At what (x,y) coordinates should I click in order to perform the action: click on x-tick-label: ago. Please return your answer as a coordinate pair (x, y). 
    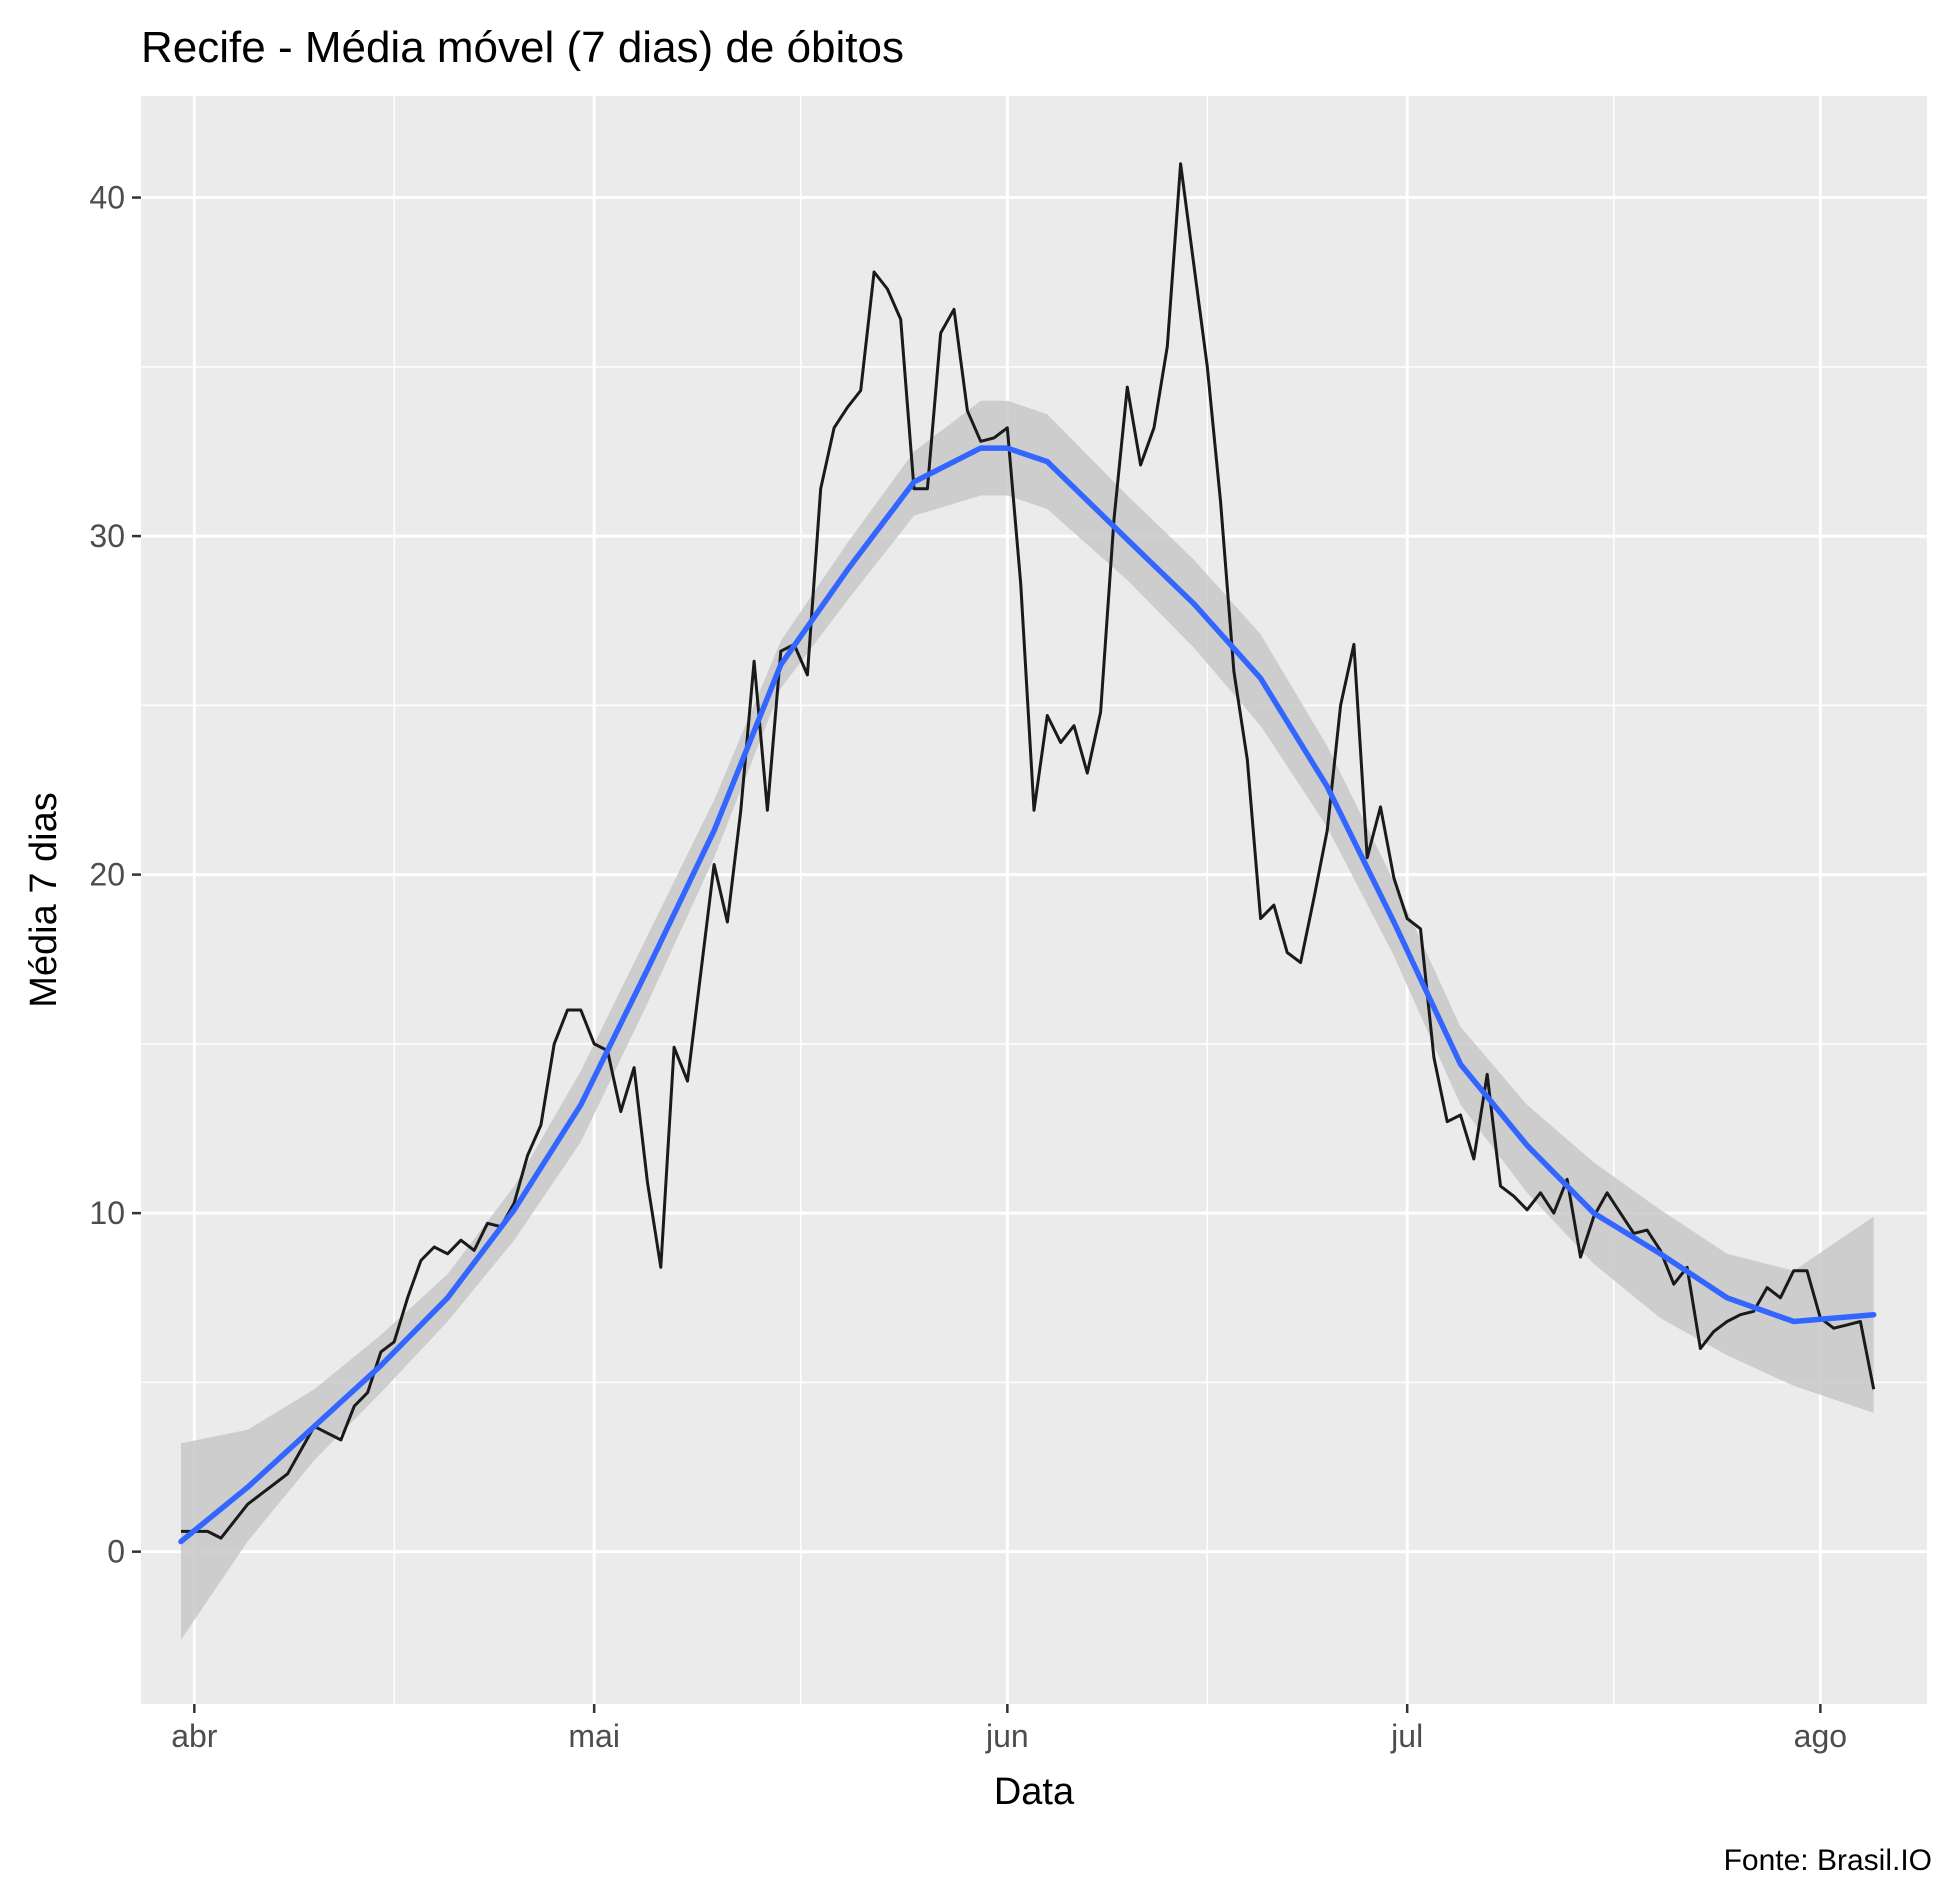
    Looking at the image, I should click on (1820, 1736).